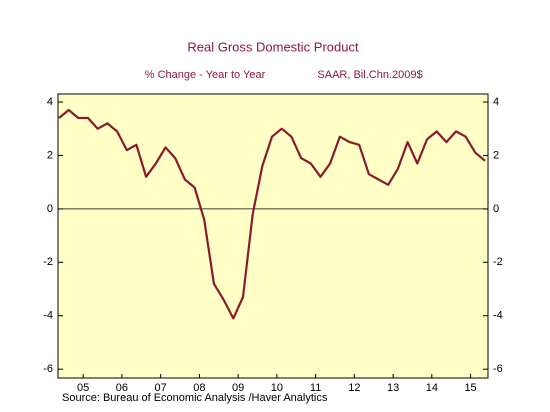  What do you see at coordinates (470, 388) in the screenshot?
I see `x-tick-label: 15` at bounding box center [470, 388].